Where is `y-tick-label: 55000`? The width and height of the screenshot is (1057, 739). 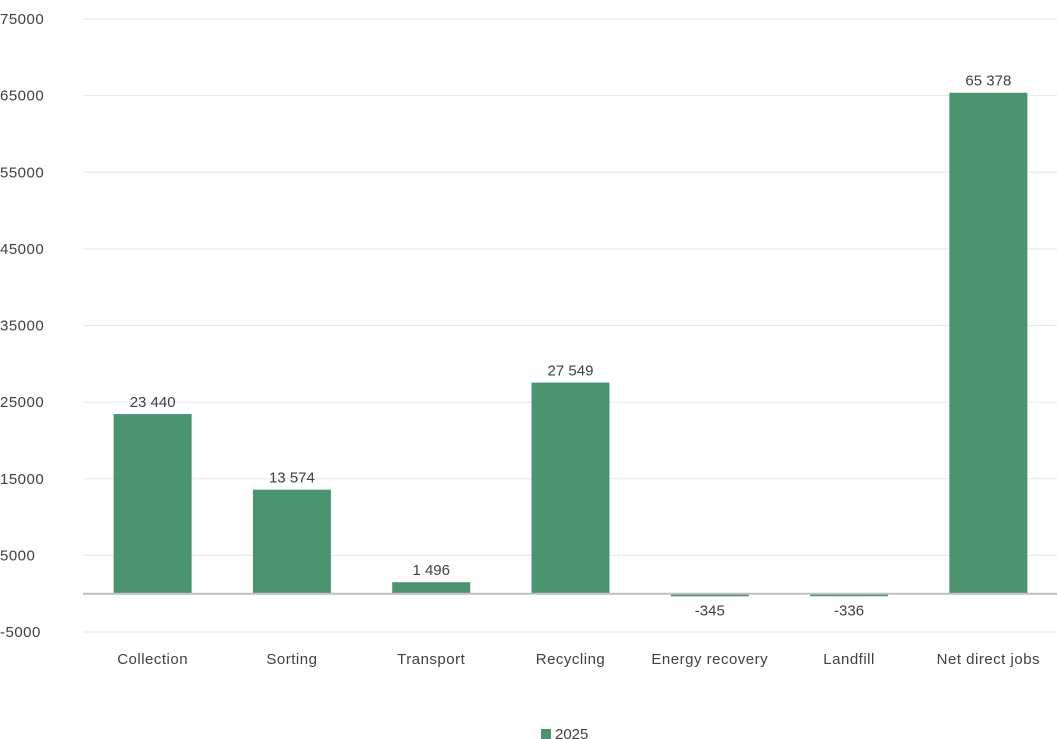 y-tick-label: 55000 is located at coordinates (22, 172).